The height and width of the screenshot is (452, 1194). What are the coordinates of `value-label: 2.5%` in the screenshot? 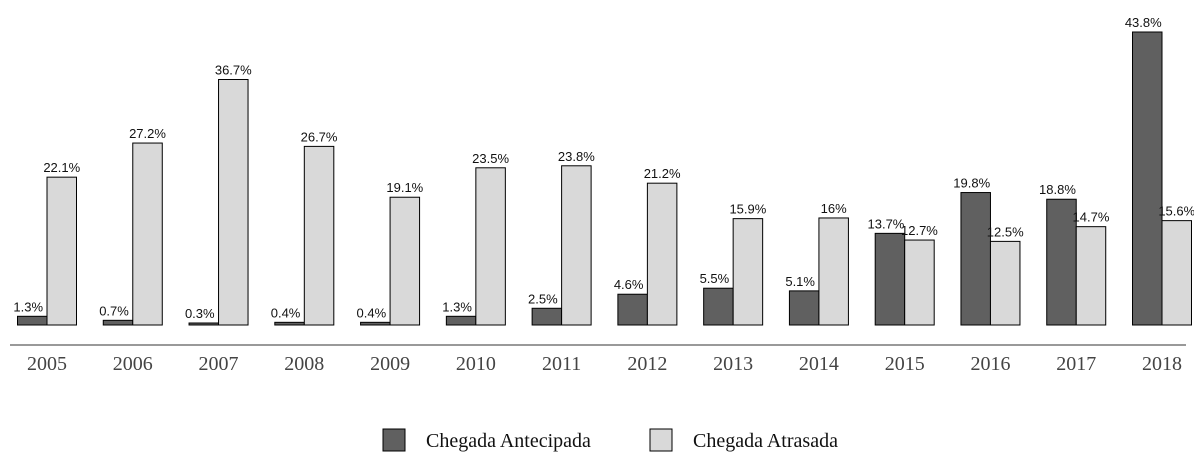 It's located at (543, 298).